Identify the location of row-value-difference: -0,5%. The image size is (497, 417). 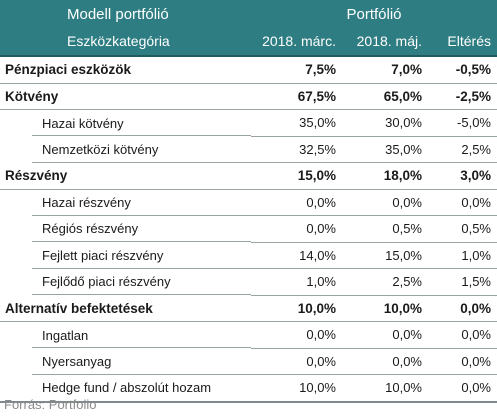
(462, 70).